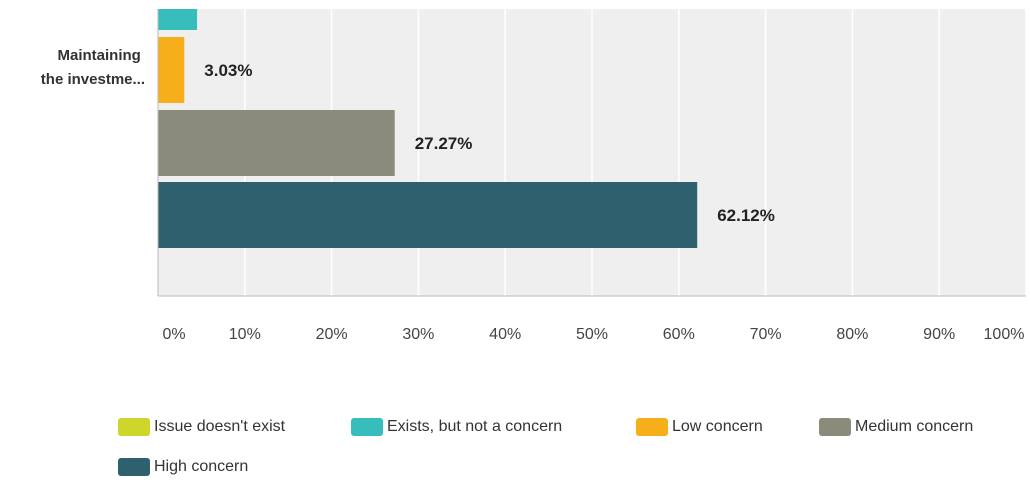 Image resolution: width=1031 pixels, height=484 pixels. I want to click on legend-item-low-concern: Low concern, so click(699, 427).